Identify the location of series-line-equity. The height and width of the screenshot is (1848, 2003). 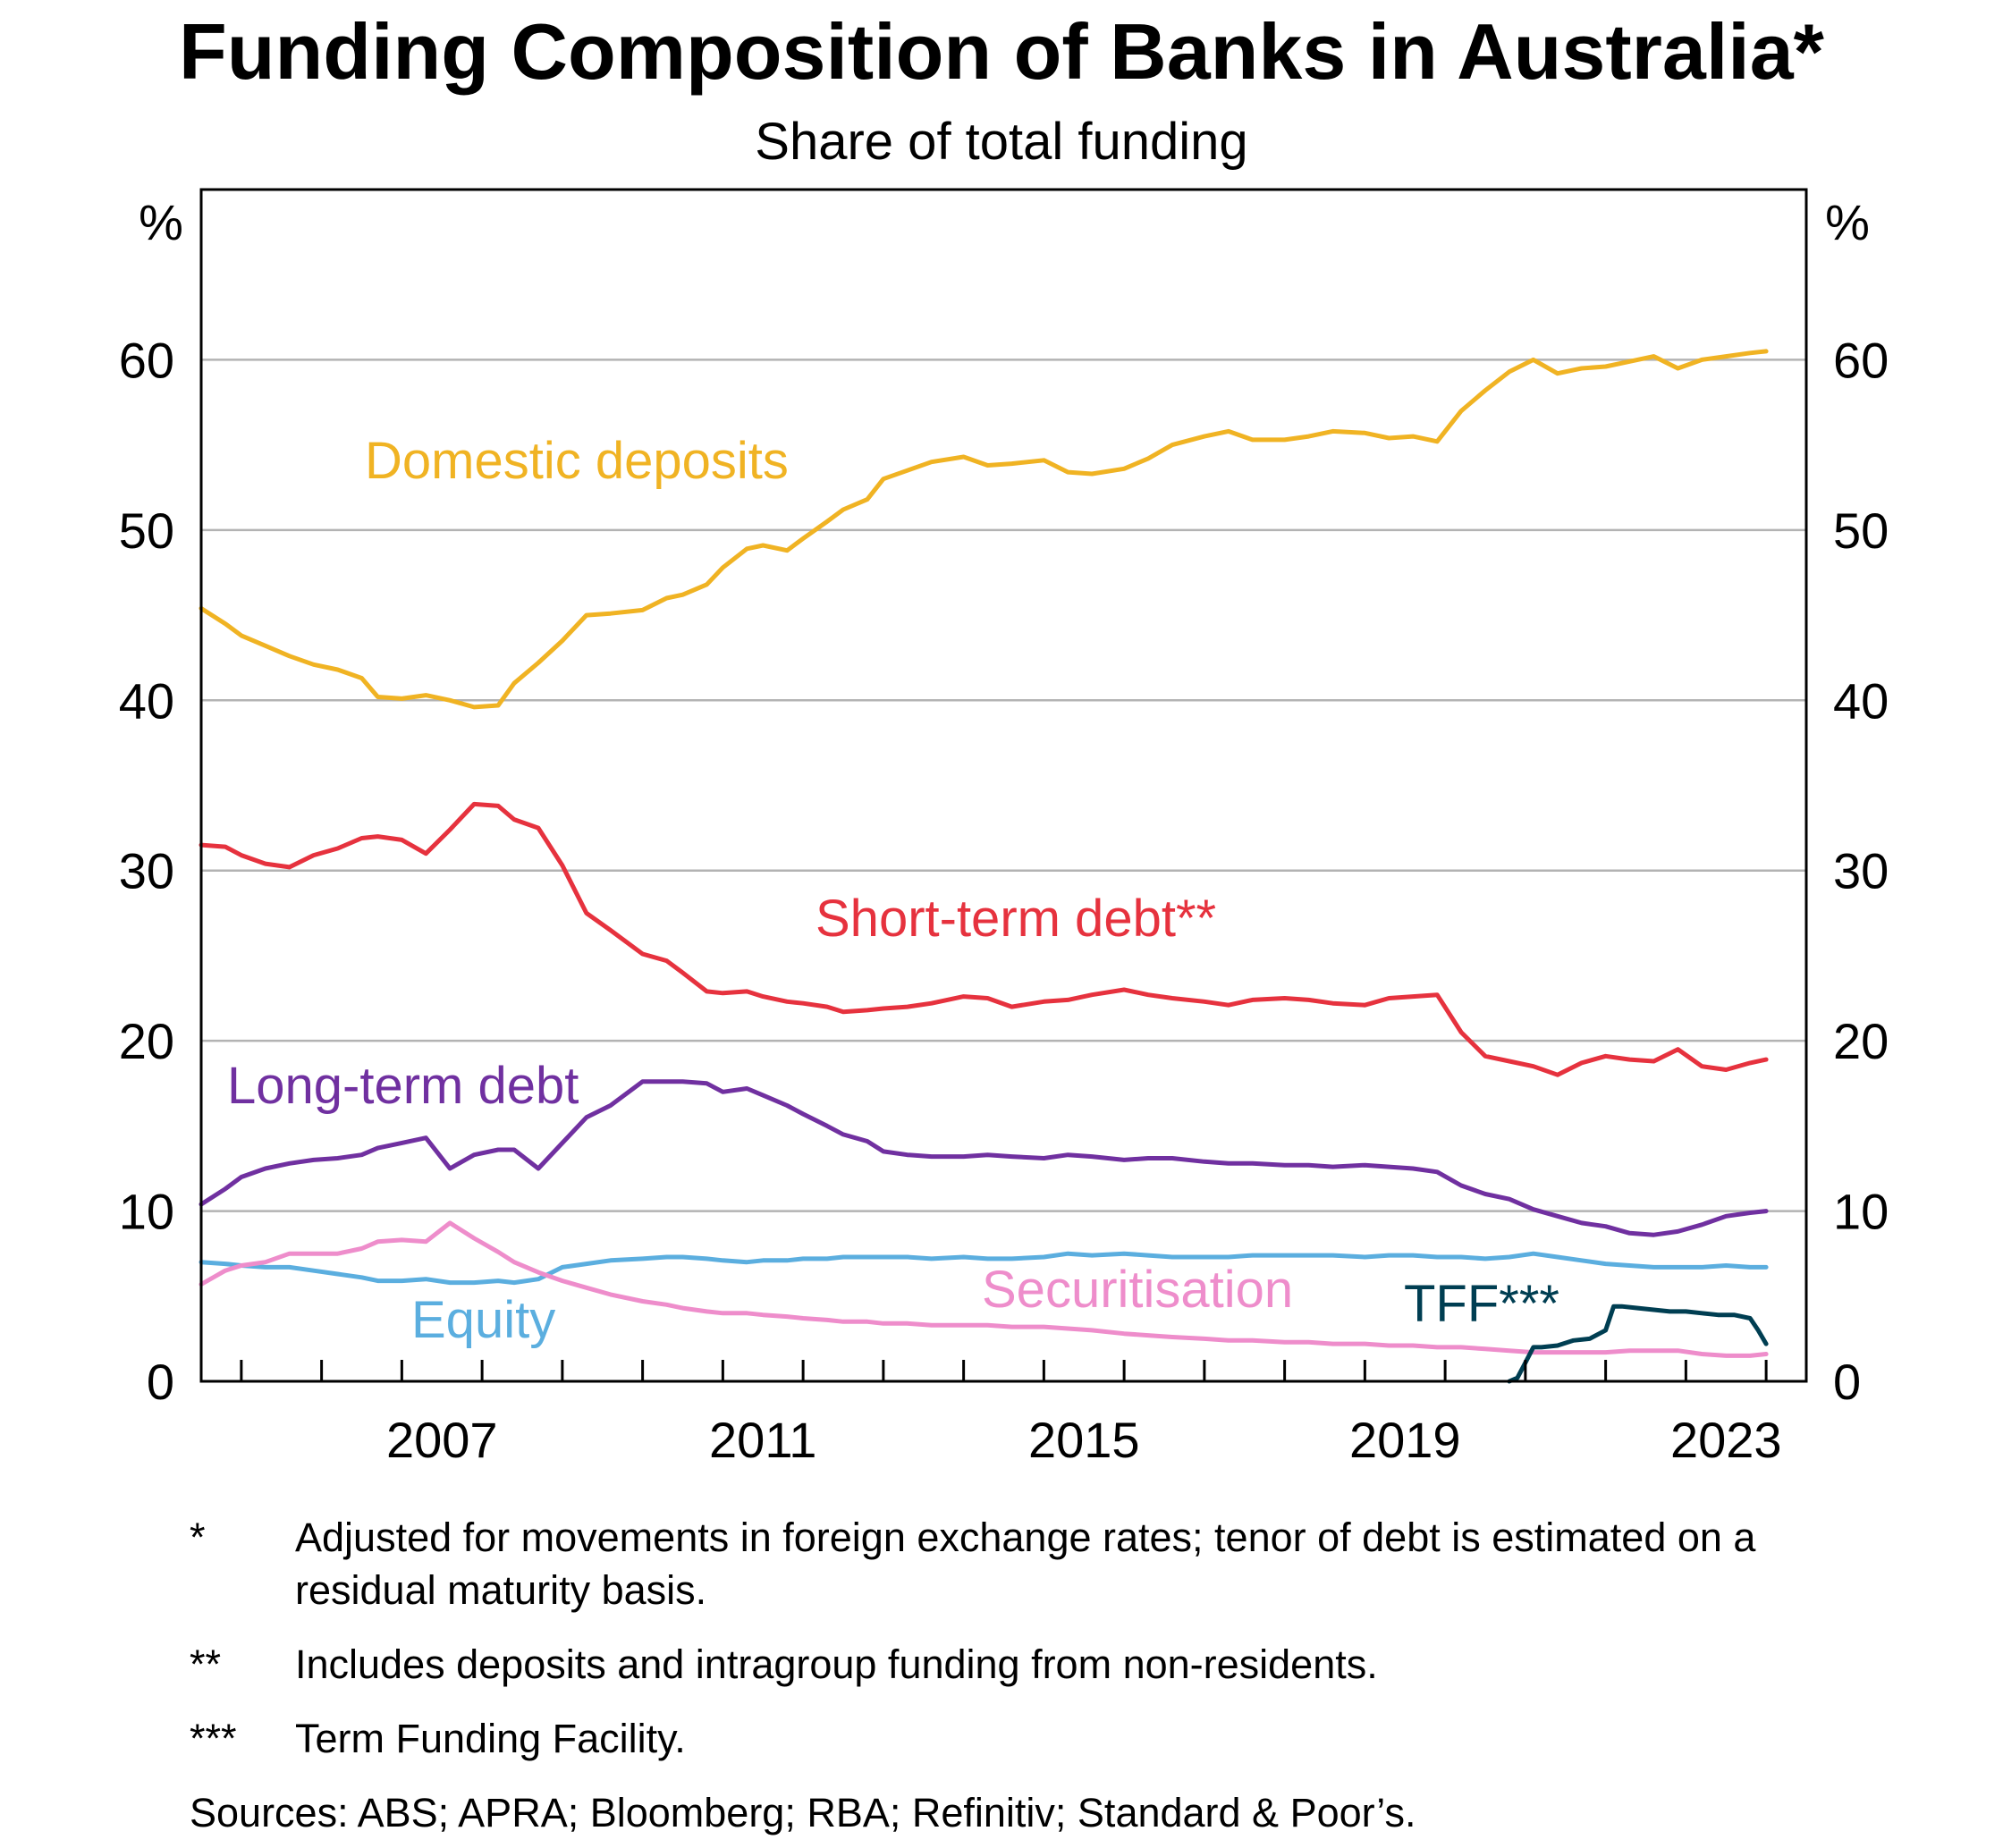
(984, 1268).